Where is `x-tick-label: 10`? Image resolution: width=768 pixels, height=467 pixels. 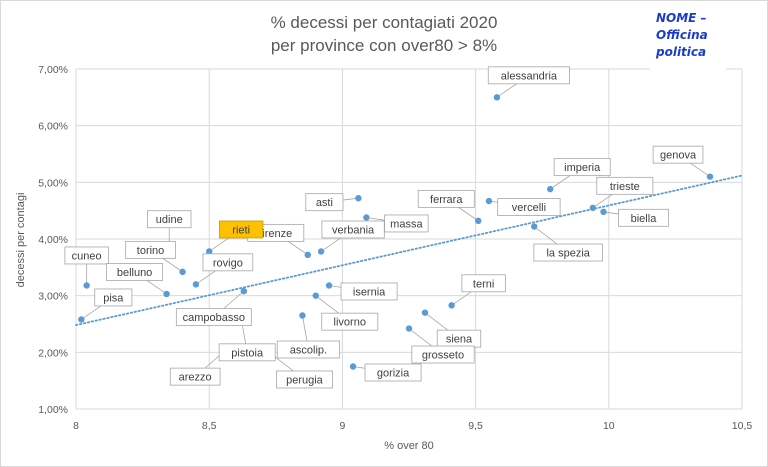 x-tick-label: 10 is located at coordinates (609, 426).